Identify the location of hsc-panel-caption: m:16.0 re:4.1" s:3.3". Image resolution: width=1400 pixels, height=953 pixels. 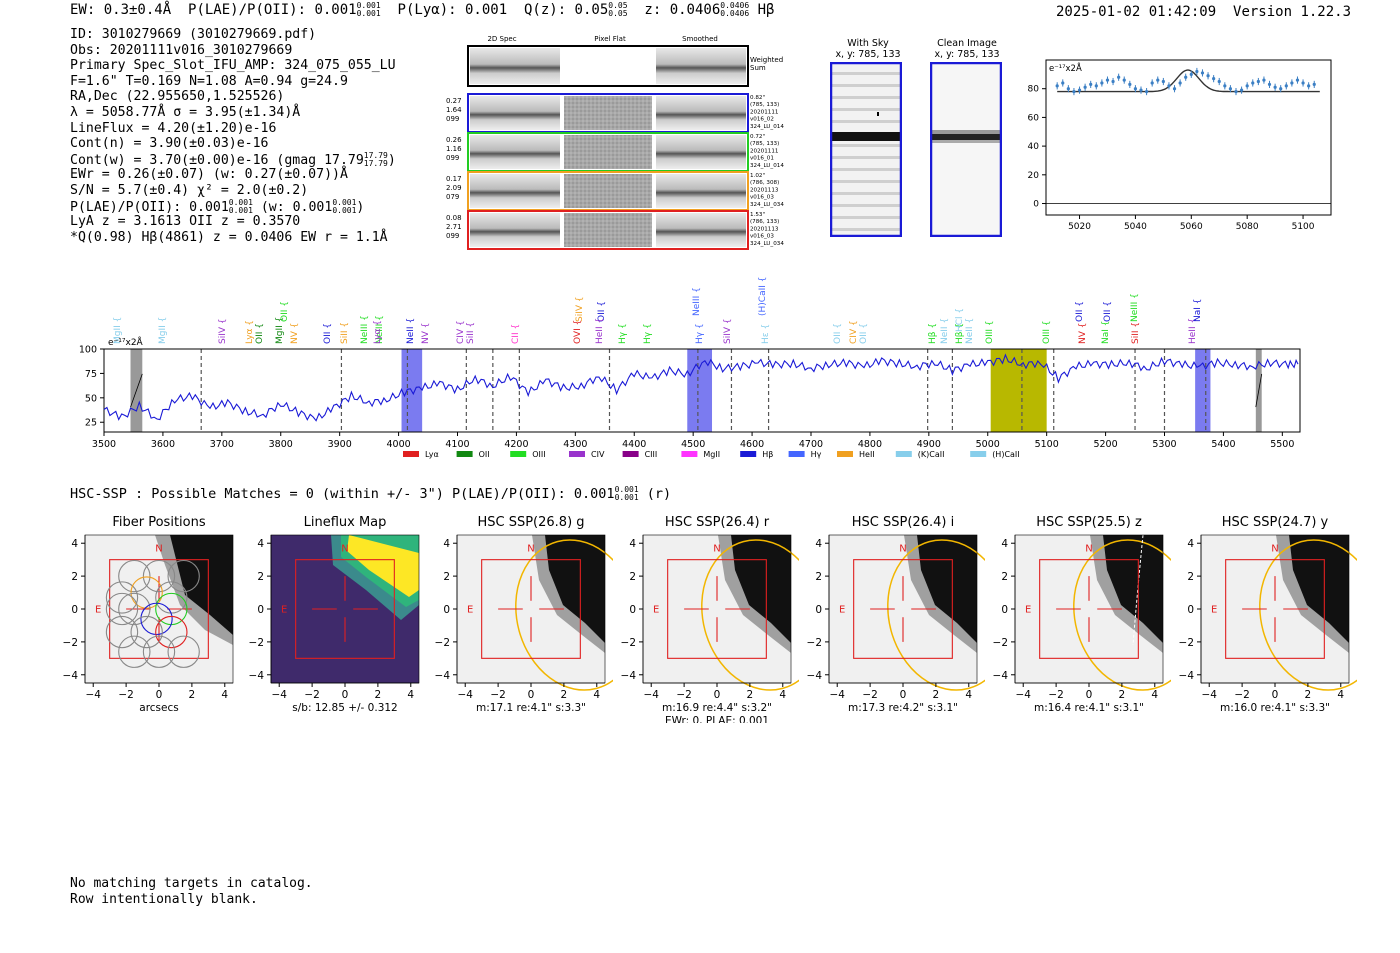
(1275, 708).